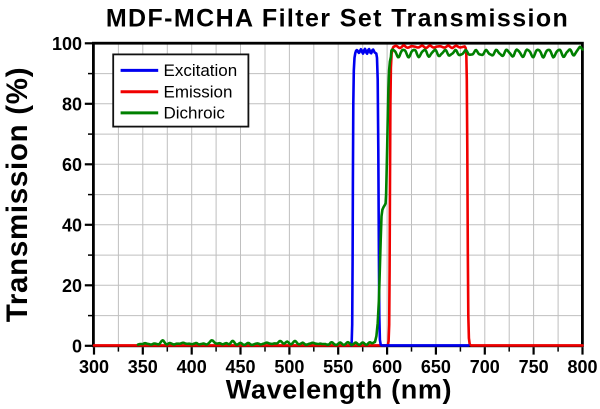 The width and height of the screenshot is (600, 409). I want to click on svg-text: 60, so click(72, 165).